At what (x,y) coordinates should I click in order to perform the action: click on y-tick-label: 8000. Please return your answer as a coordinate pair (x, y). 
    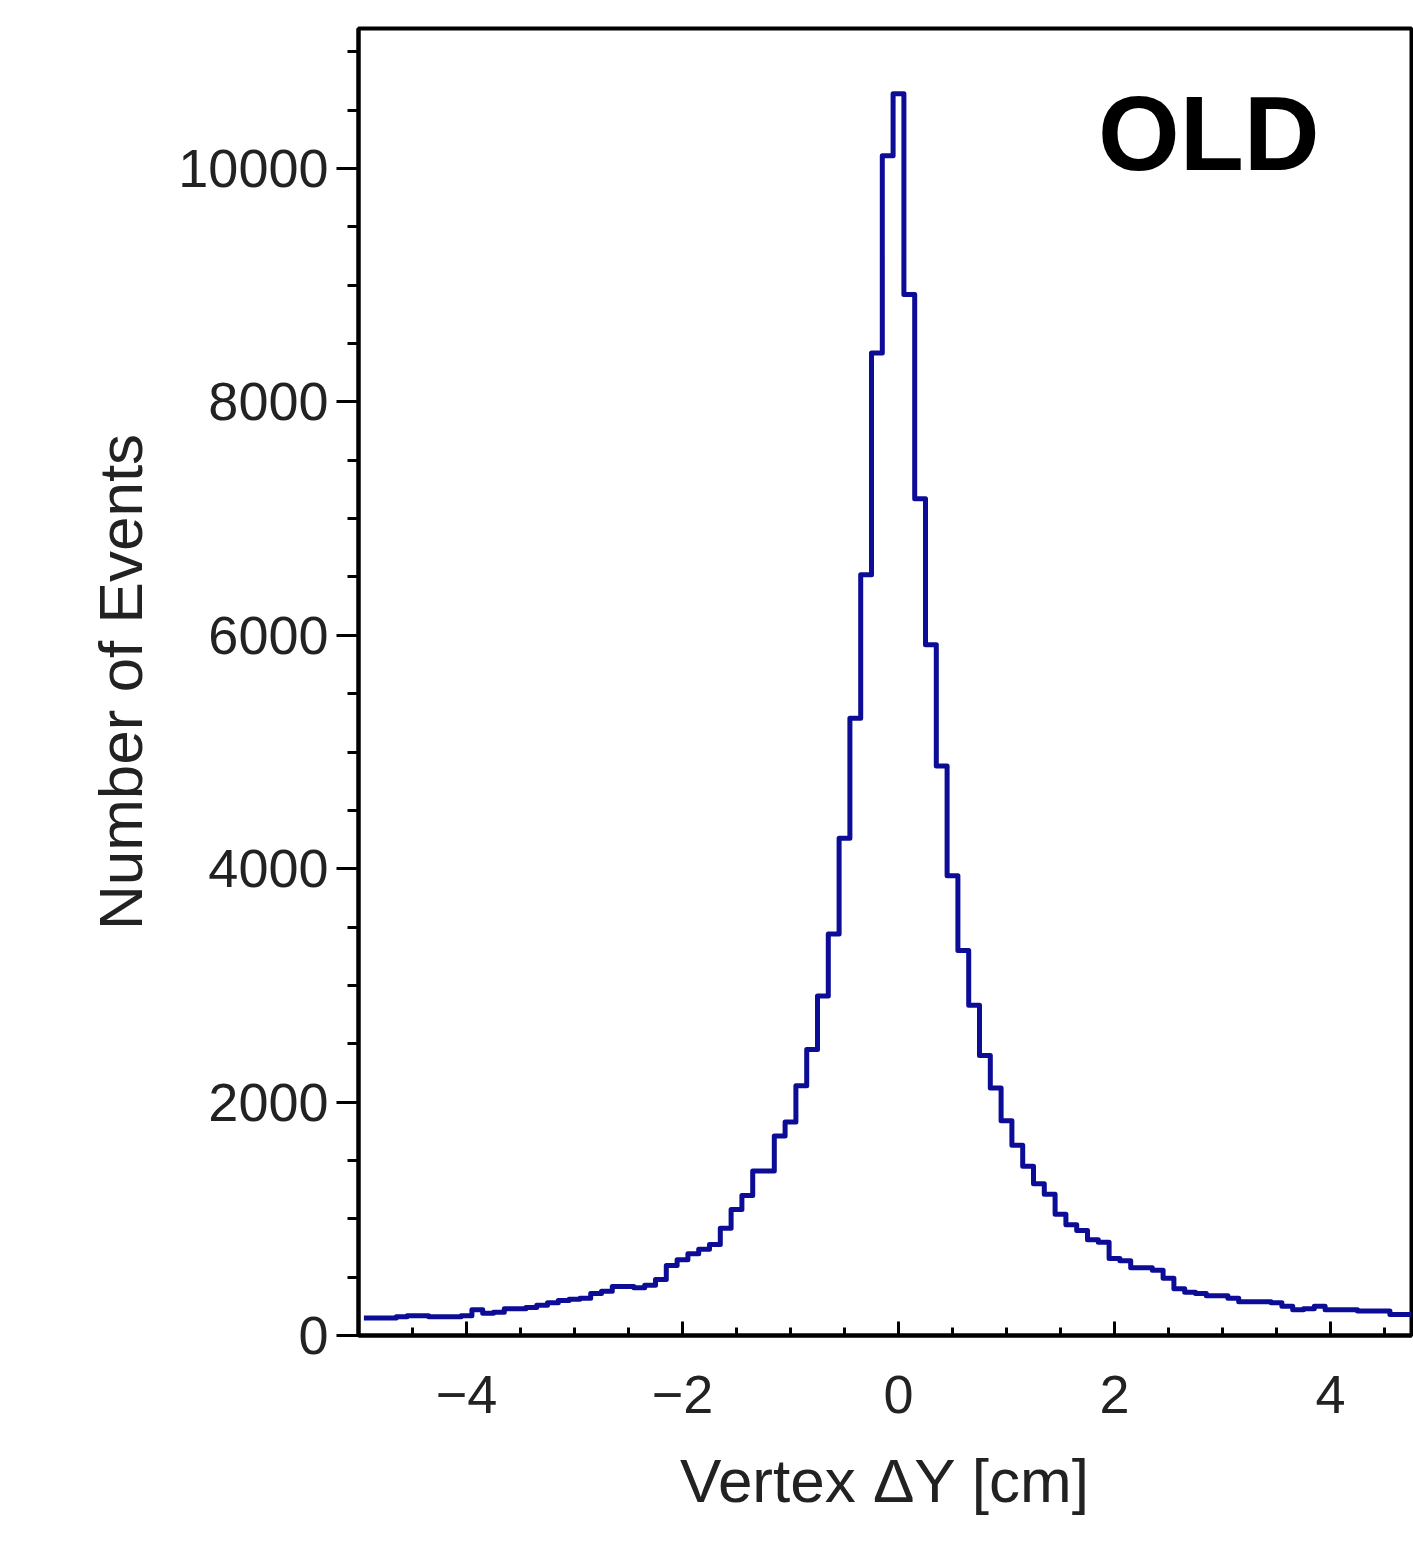
    Looking at the image, I should click on (268, 401).